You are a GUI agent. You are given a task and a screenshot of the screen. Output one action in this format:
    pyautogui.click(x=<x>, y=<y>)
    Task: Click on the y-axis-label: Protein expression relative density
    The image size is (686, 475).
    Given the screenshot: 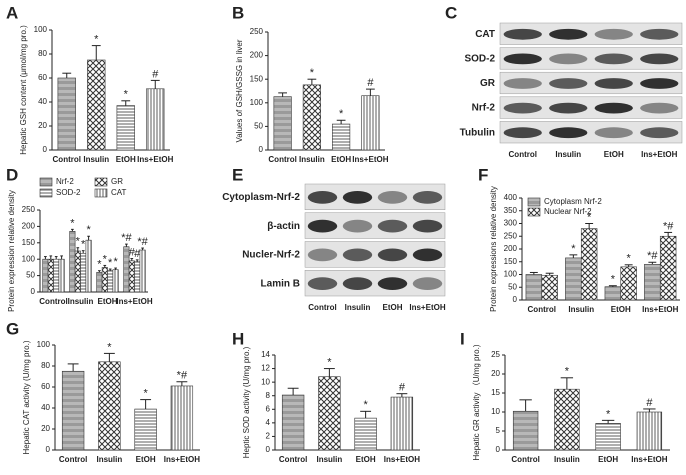 What is the action you would take?
    pyautogui.click(x=11, y=251)
    